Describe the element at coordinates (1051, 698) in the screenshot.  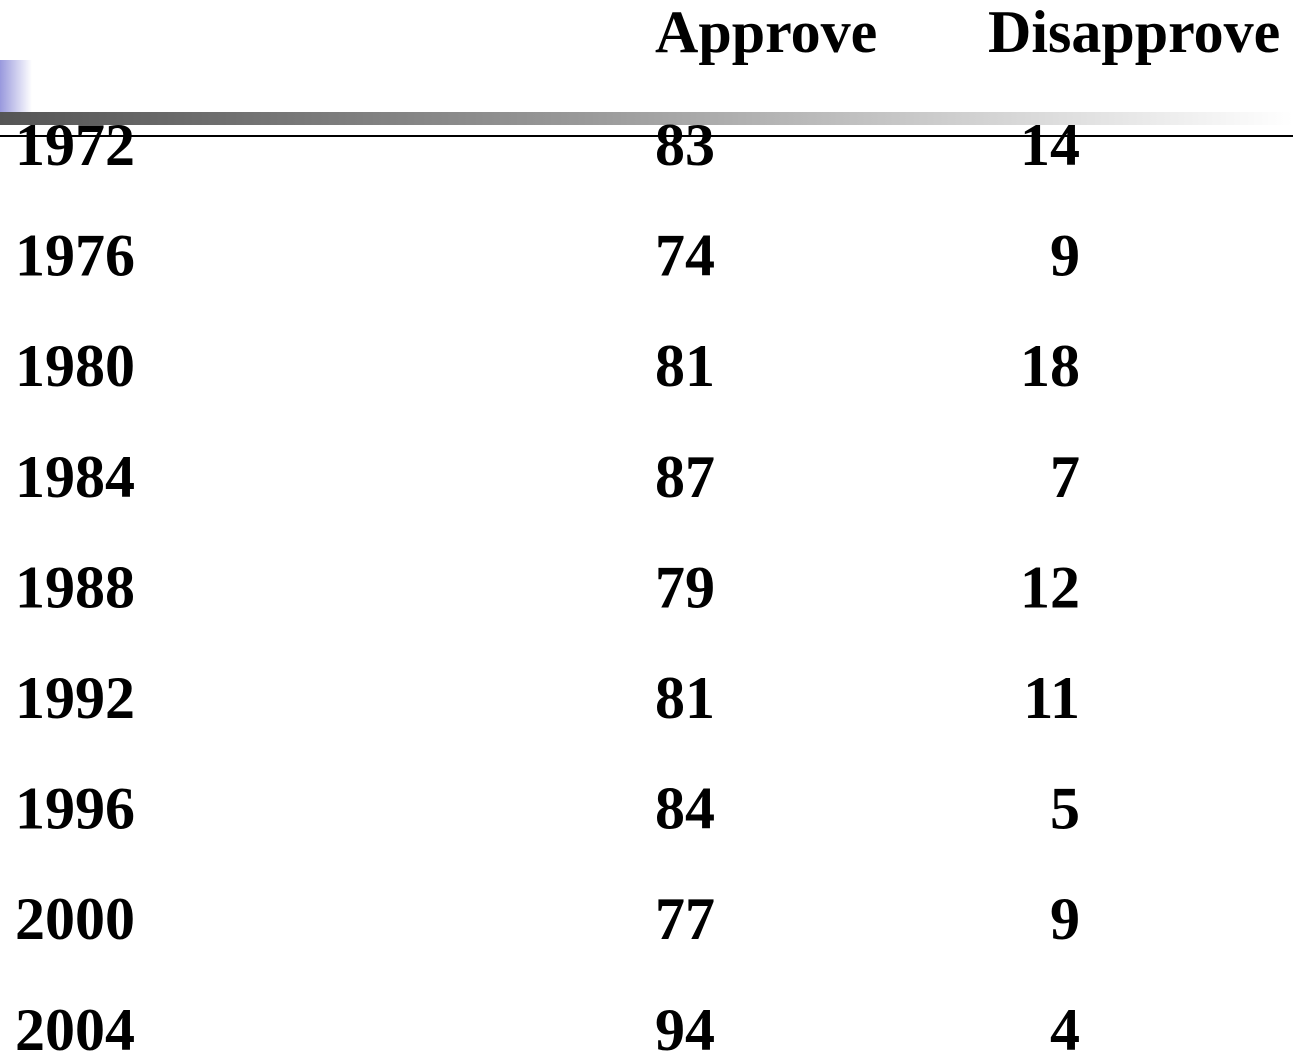
I see `disapprove-cell: 11` at that location.